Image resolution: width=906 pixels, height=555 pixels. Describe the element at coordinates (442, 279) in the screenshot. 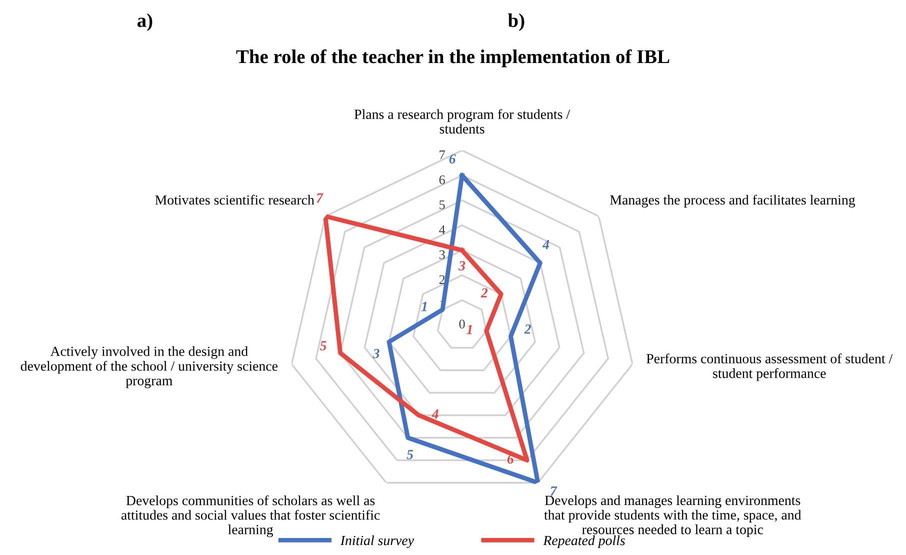

I see `y-tick-label: 2` at that location.